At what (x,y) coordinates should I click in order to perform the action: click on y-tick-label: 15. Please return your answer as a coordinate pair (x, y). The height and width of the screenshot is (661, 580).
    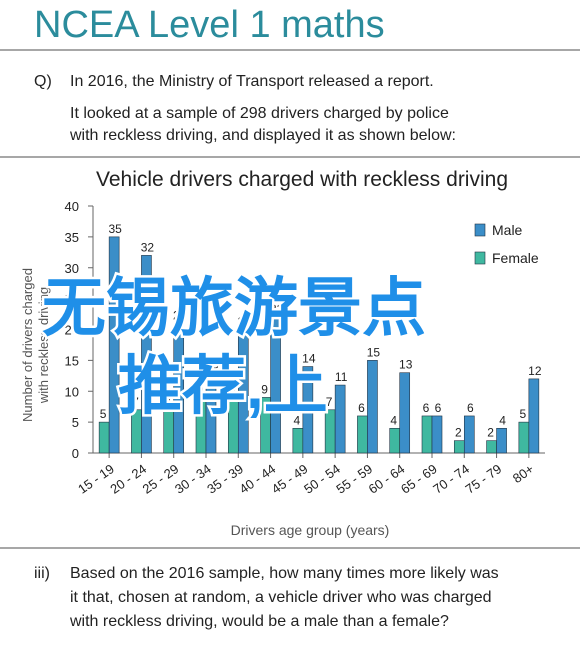
    Looking at the image, I should click on (72, 360).